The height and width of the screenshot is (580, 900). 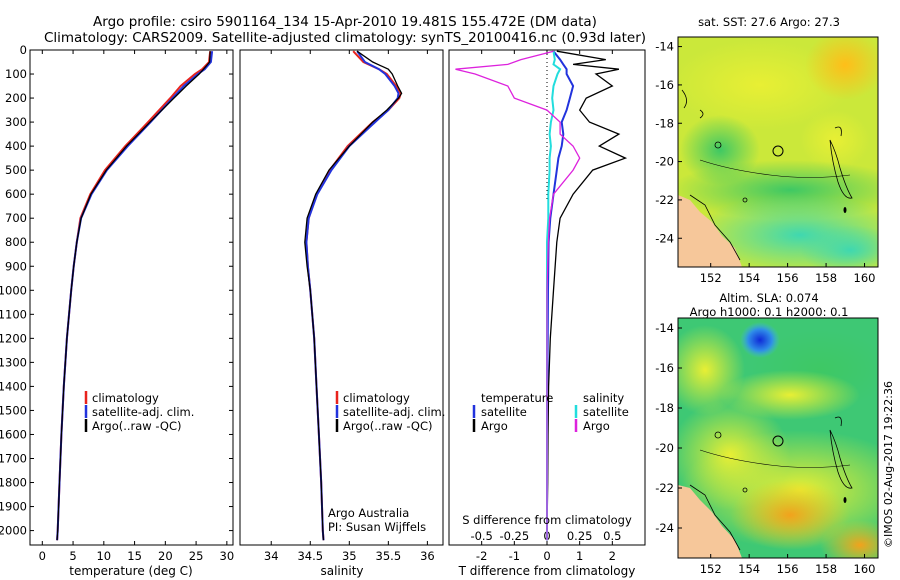 What do you see at coordinates (16, 170) in the screenshot?
I see `y-tick-label: 500` at bounding box center [16, 170].